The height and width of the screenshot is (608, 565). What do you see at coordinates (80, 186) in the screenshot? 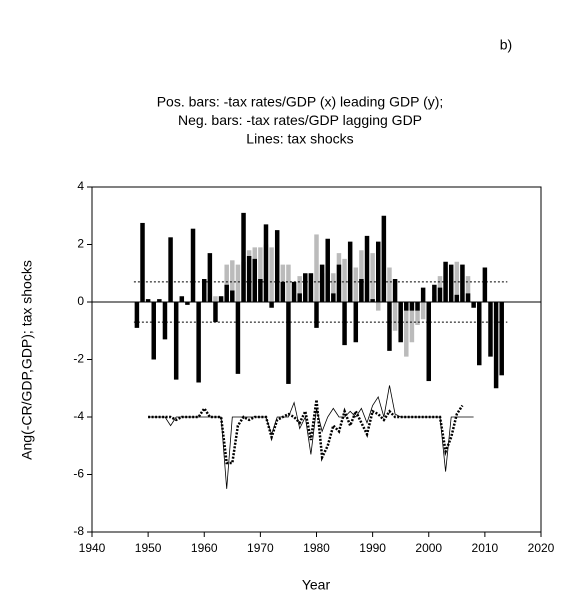
I see `y-tick-label: 4` at bounding box center [80, 186].